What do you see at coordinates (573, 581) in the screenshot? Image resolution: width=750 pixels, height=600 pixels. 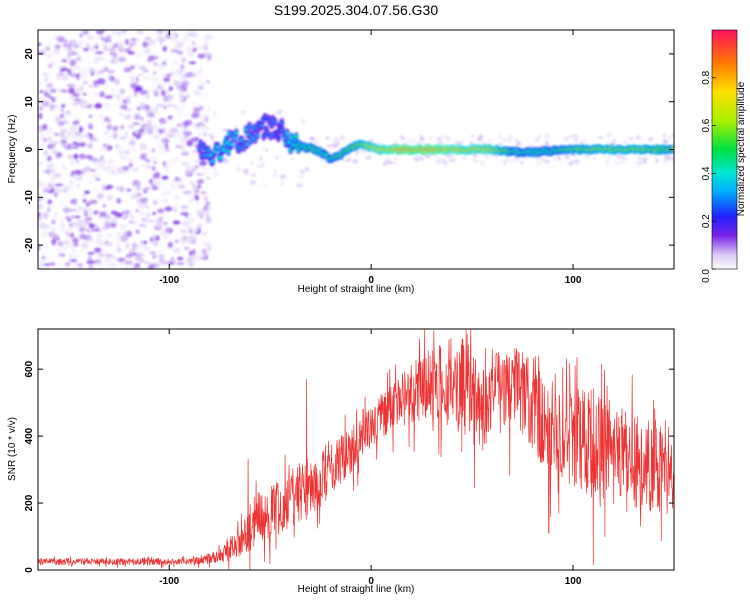 I see `x-tick-label: 100` at bounding box center [573, 581].